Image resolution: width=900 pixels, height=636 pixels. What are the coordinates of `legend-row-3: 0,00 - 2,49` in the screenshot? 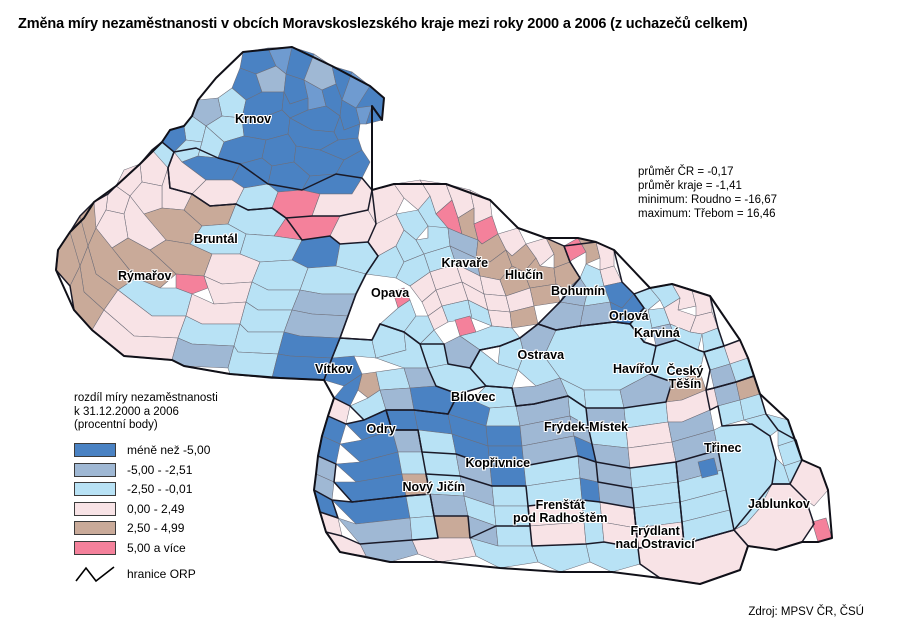 It's located at (181, 509).